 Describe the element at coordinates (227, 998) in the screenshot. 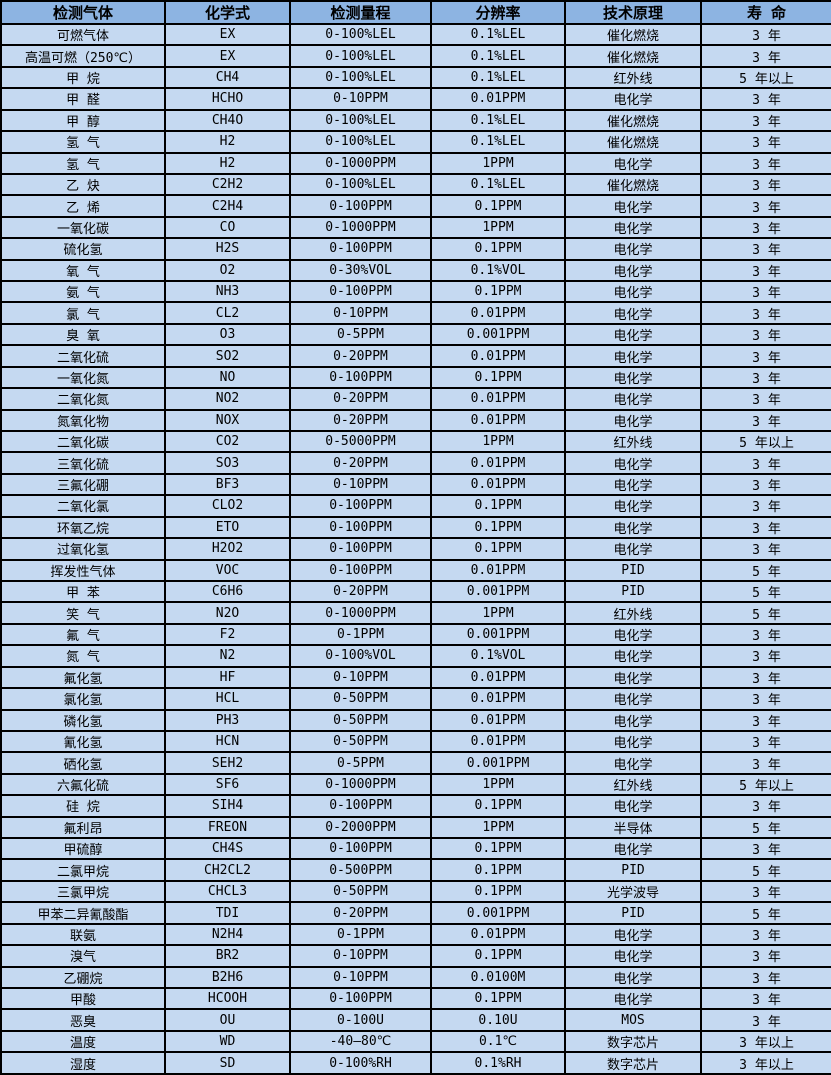

I see `cell-formula: HCOOH` at that location.